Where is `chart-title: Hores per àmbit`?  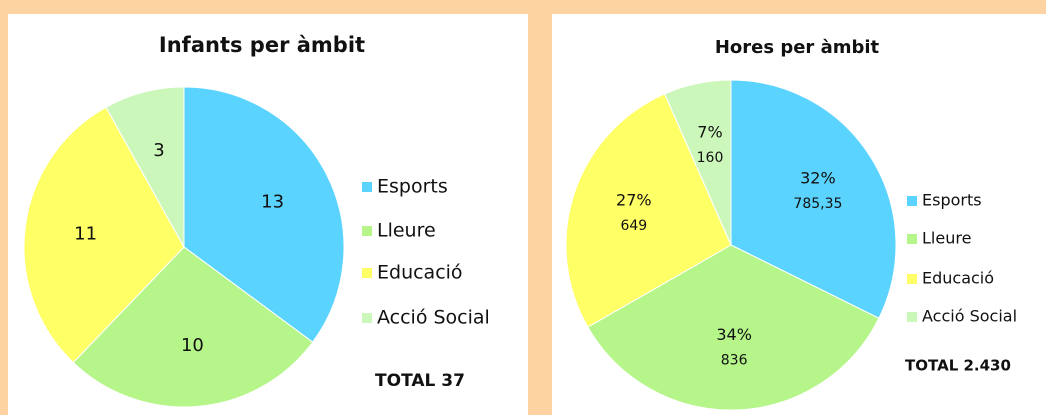
chart-title: Hores per àmbit is located at coordinates (797, 47).